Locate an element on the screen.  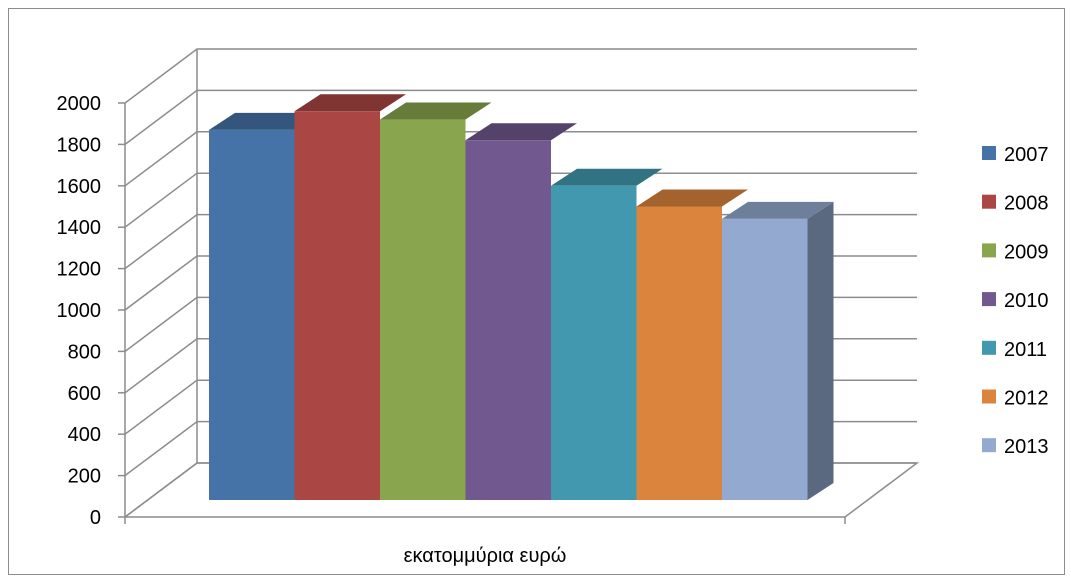
y-axis-ticks: 0 200 400 600 800 1000 1200 1400 1600 1800 2000 is located at coordinates (91, 311).